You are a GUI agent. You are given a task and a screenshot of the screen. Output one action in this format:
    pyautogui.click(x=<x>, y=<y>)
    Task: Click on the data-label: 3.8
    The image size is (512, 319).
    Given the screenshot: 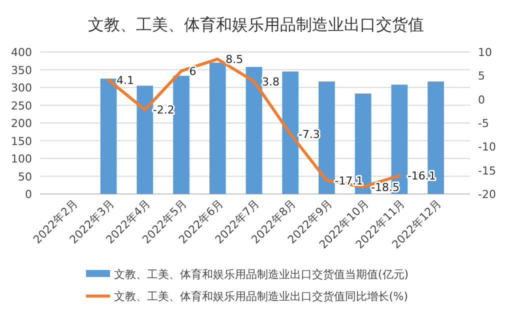 What is the action you would take?
    pyautogui.click(x=271, y=81)
    